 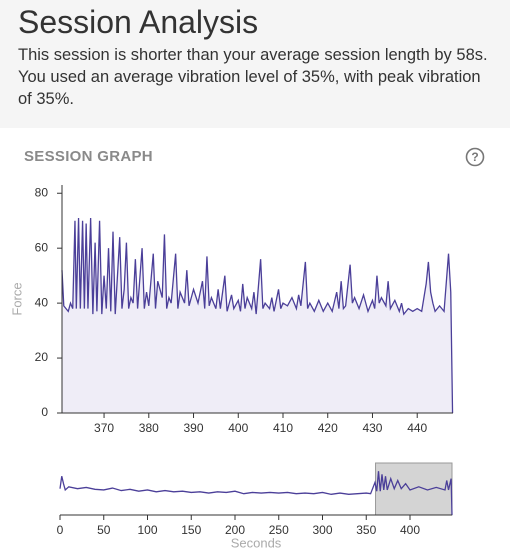 I want to click on y-tick-label: 80, so click(x=42, y=192).